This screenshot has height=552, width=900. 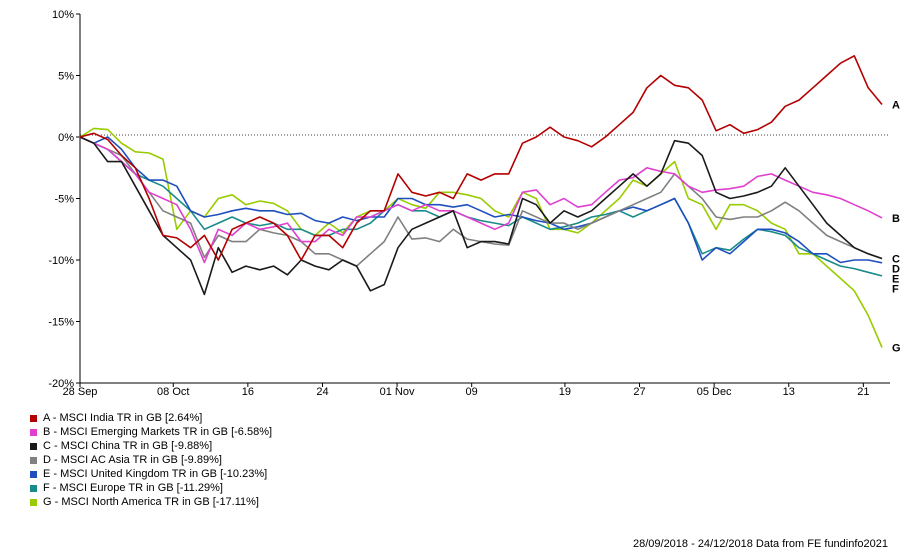 I want to click on legend-item: C - MSCI China TR in GB [-9.88%], so click(x=151, y=446).